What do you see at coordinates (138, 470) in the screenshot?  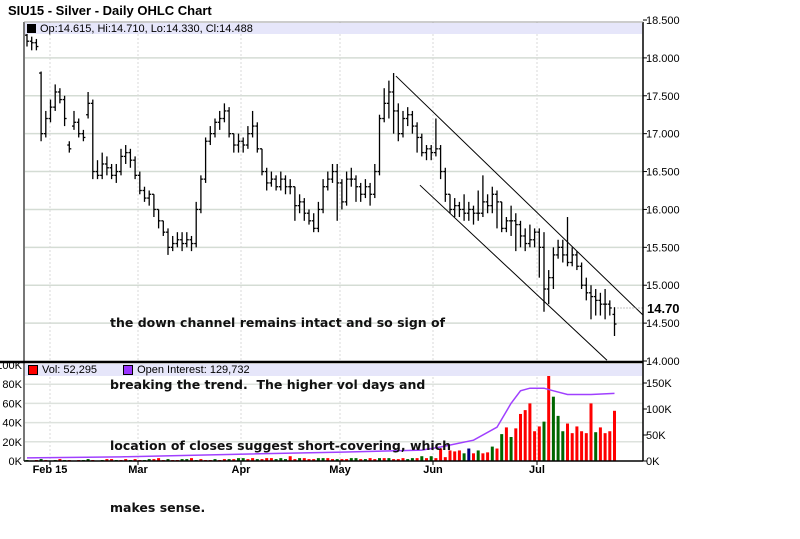 I see `x-tick-label: Mar` at bounding box center [138, 470].